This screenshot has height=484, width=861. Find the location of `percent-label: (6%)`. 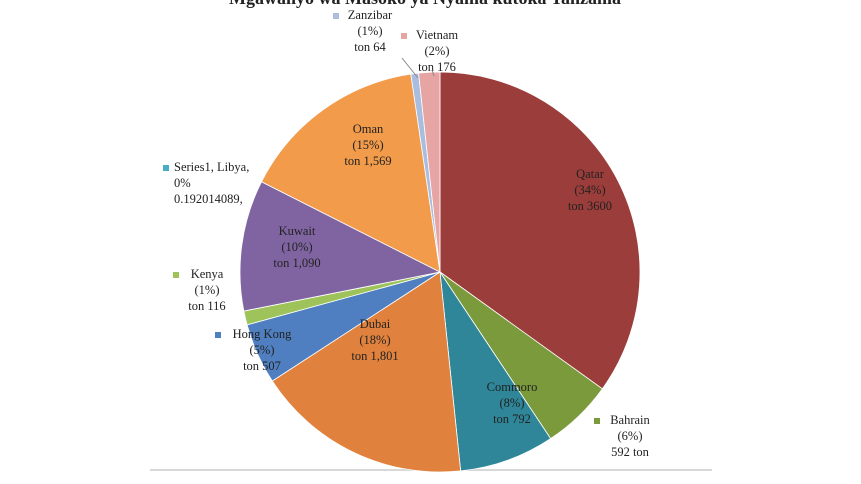

percent-label: (6%) is located at coordinates (630, 436).